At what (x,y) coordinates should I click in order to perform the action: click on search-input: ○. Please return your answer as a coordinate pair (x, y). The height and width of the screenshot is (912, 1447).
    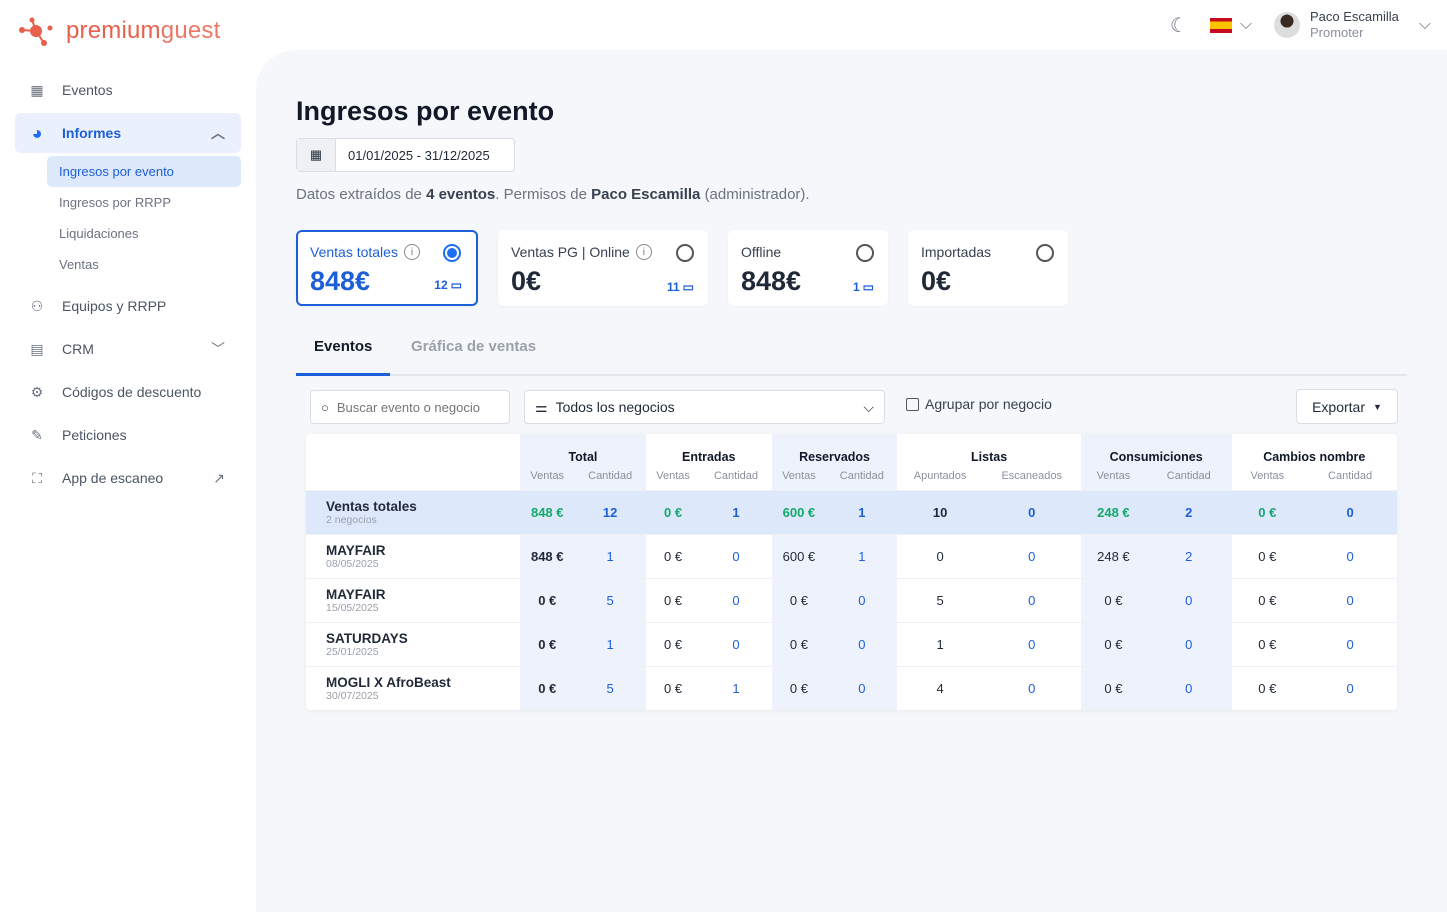
    Looking at the image, I should click on (410, 407).